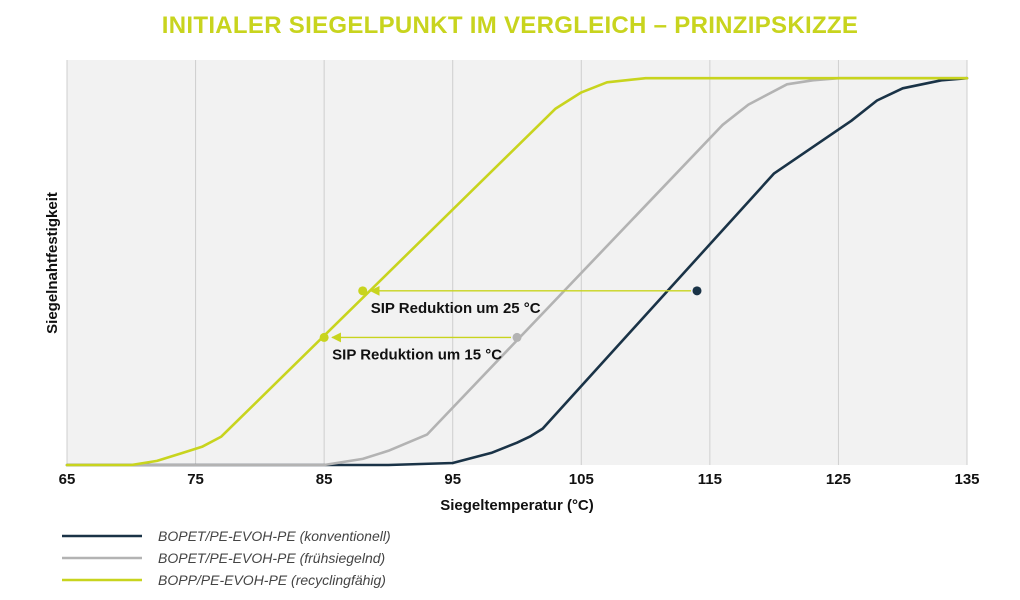 Image resolution: width=1020 pixels, height=600 pixels. What do you see at coordinates (966, 479) in the screenshot?
I see `x-tick-label: 135` at bounding box center [966, 479].